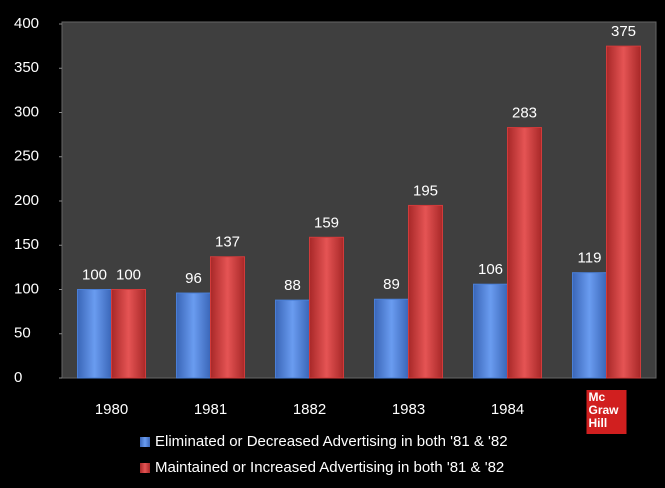 The image size is (665, 488). What do you see at coordinates (524, 113) in the screenshot?
I see `data-label: 283` at bounding box center [524, 113].